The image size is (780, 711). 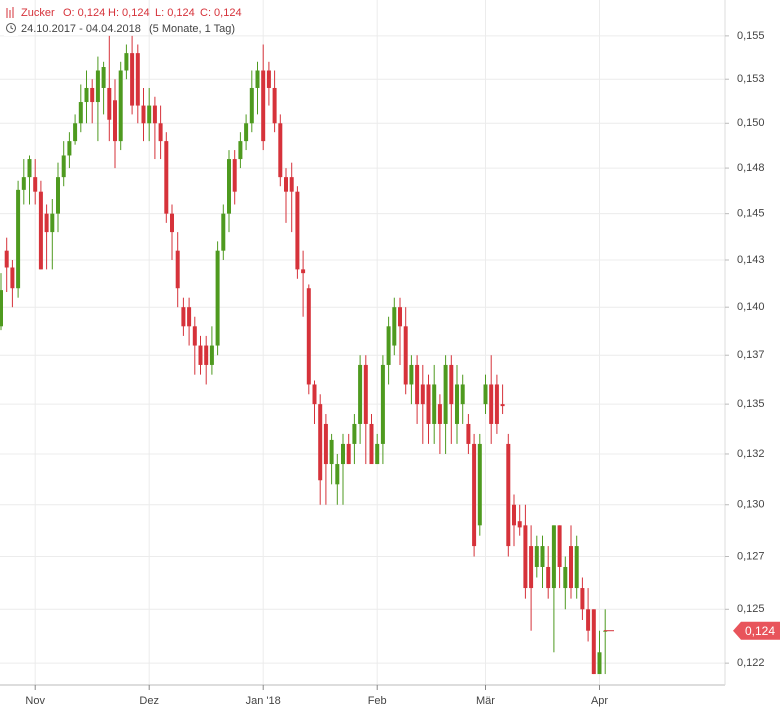 I want to click on quote-high: H: 0,124, so click(x=129, y=13).